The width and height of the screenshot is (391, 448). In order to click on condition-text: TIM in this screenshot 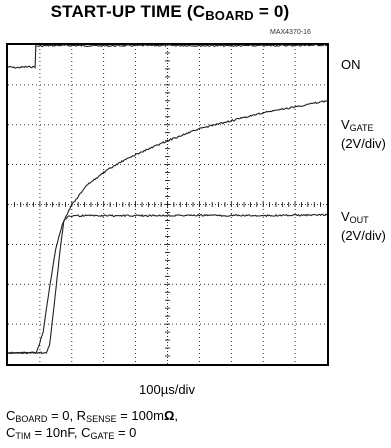, I will do `click(23, 436)`.